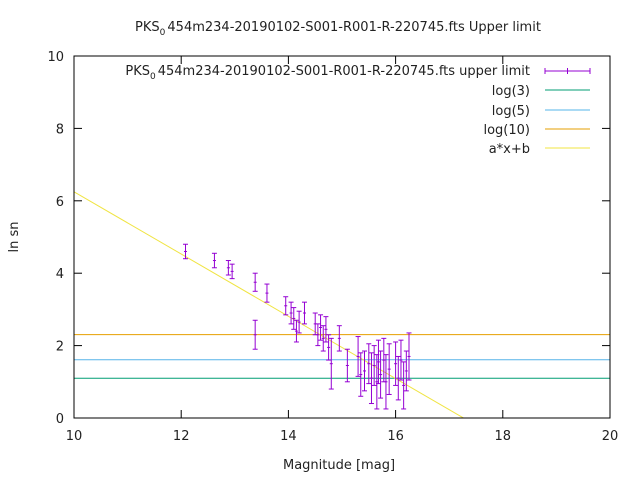 The image size is (640, 480). Describe the element at coordinates (288, 436) in the screenshot. I see `x-tick-label: 14` at that location.